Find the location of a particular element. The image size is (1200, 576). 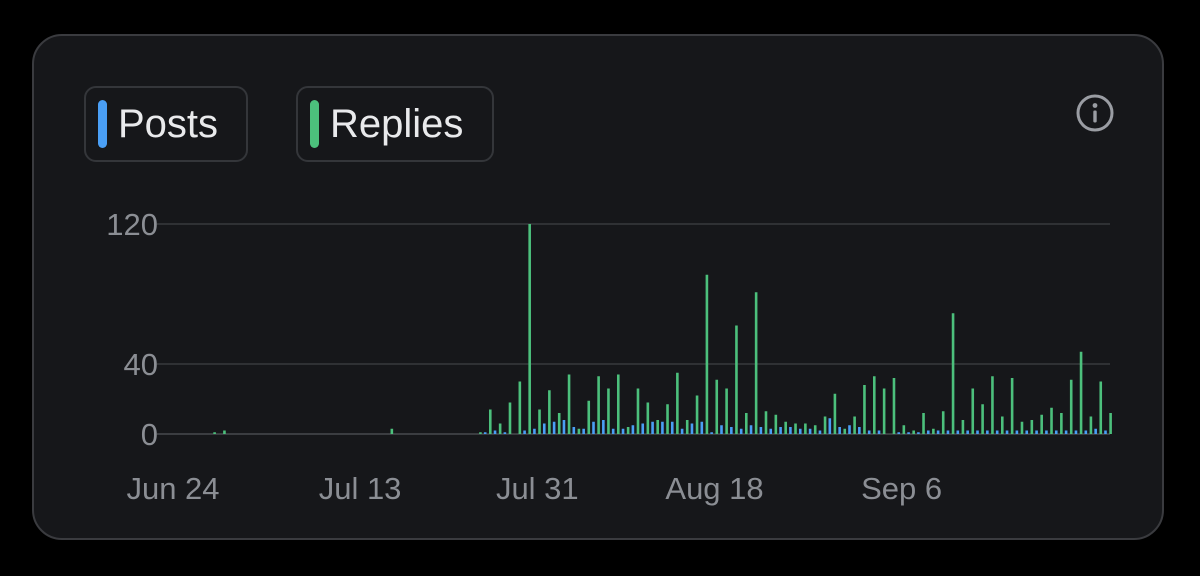

posts-swatch is located at coordinates (102, 124).